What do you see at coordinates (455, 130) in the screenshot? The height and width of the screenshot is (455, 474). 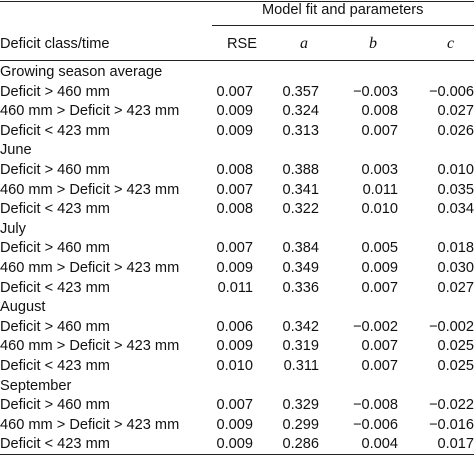 I see `cell-c: 0.026` at bounding box center [455, 130].